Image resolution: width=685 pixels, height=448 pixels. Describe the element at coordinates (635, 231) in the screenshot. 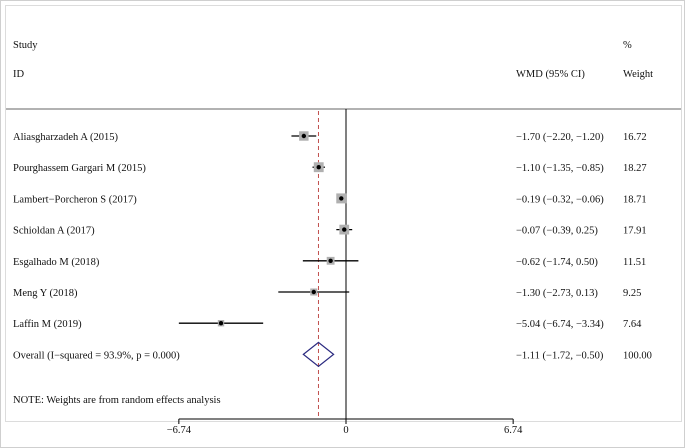

I see `study-weight: 17.91` at that location.